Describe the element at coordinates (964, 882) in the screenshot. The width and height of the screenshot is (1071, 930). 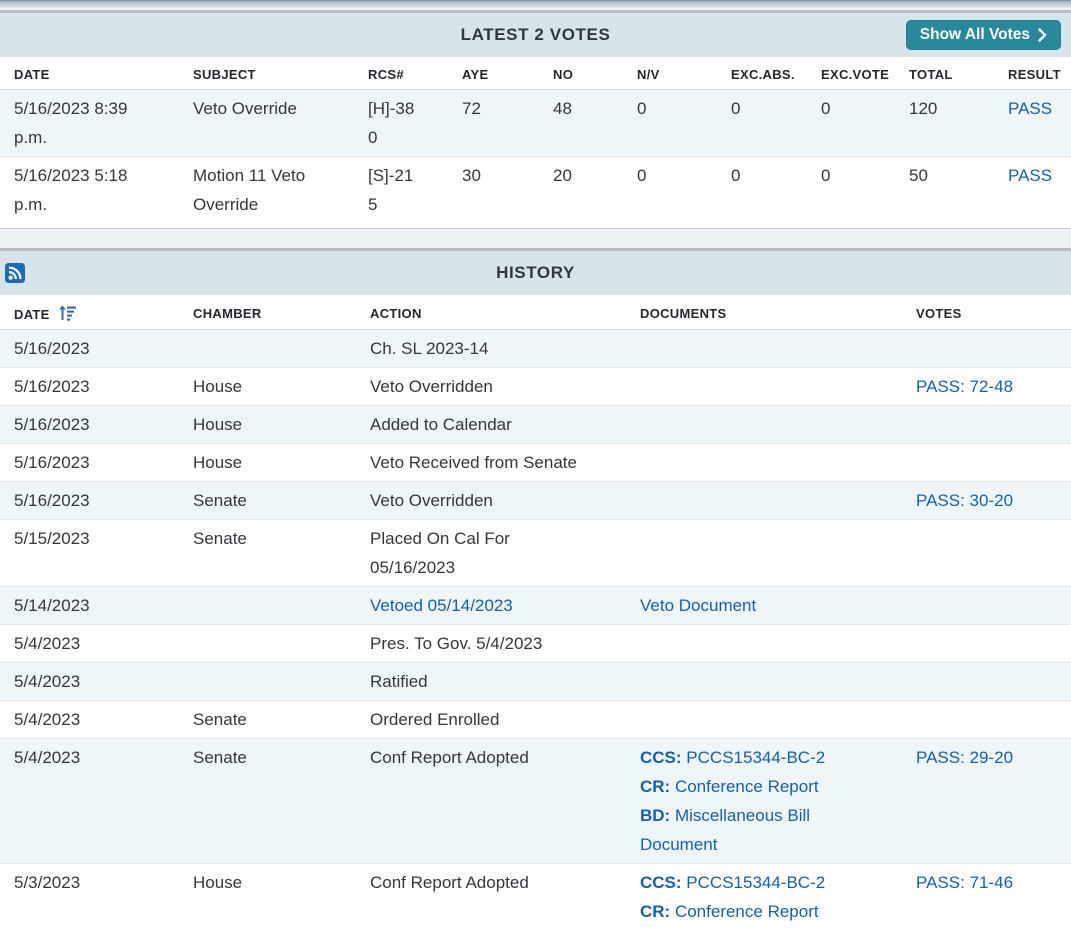
I see `history-vote-result-link: PASS: 71-46` at that location.